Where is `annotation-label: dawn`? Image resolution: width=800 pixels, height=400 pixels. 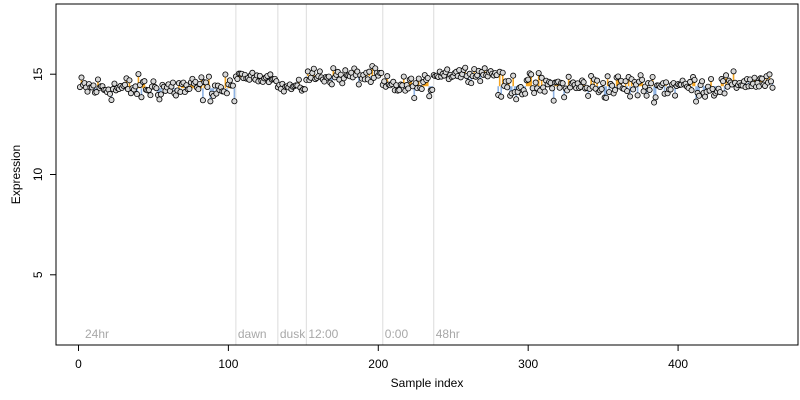 annotation-label: dawn is located at coordinates (252, 334).